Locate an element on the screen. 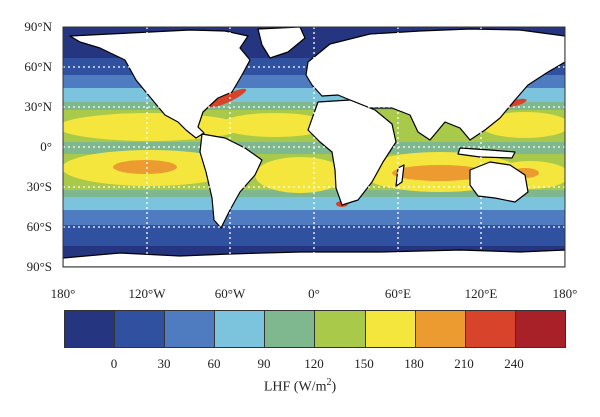  colorbar-tick-label: 150 is located at coordinates (364, 363).